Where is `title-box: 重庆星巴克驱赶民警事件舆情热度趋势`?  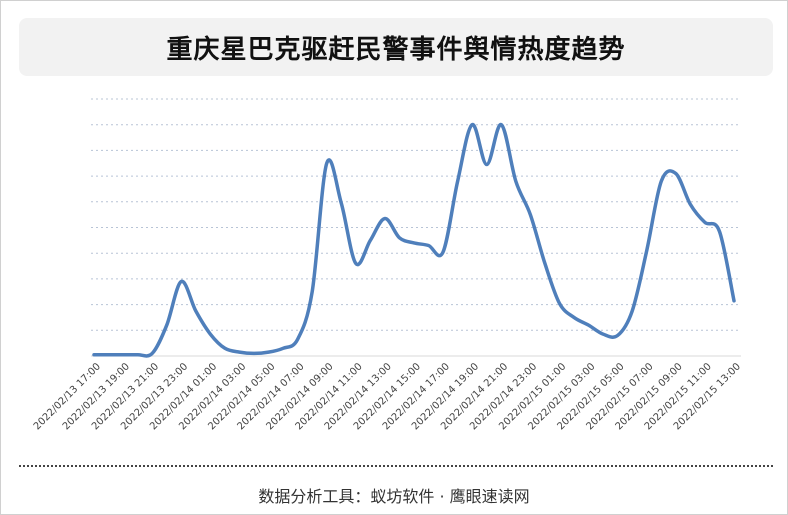 title-box: 重庆星巴克驱赶民警事件舆情热度趋势 is located at coordinates (396, 47).